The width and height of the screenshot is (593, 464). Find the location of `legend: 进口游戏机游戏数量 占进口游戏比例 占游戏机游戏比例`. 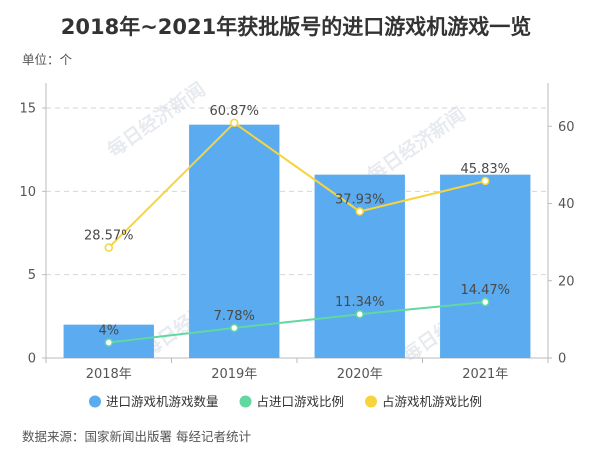

legend: 进口游戏机游戏数量 占进口游戏比例 占游戏机游戏比例 is located at coordinates (285, 401).